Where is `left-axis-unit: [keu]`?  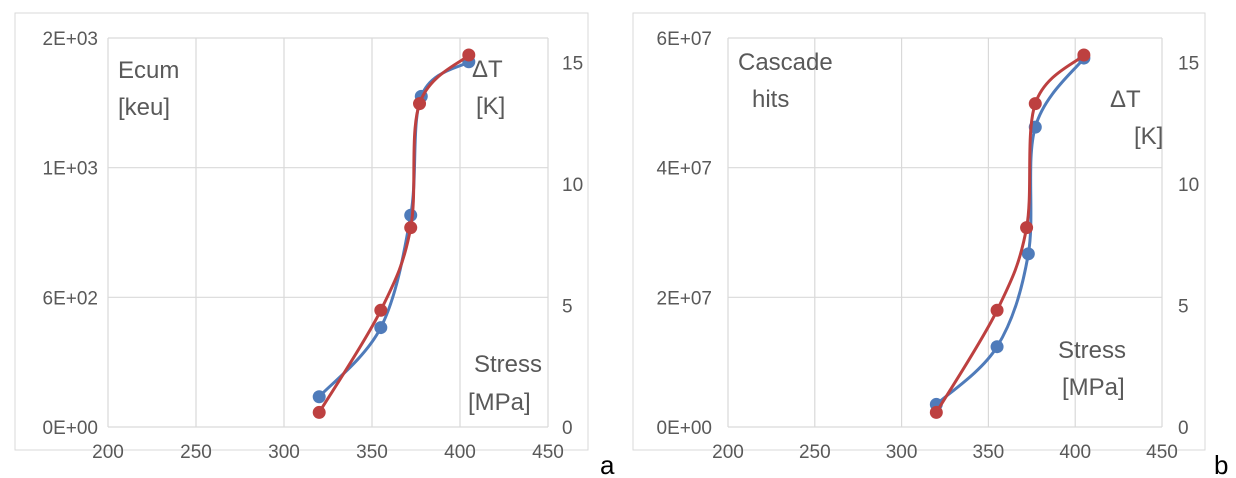 left-axis-unit: [keu] is located at coordinates (144, 107).